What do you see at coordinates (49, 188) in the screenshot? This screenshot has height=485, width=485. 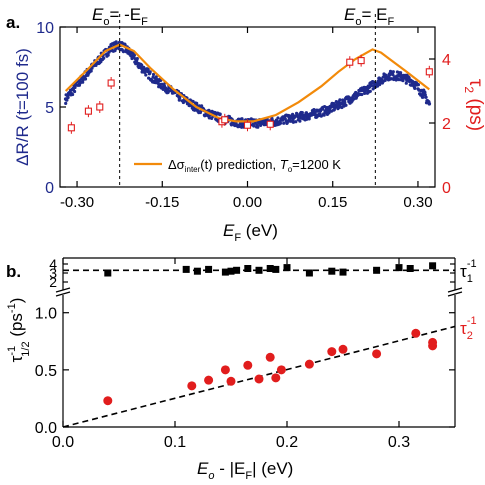 I see `y-tick-label: 0` at bounding box center [49, 188].